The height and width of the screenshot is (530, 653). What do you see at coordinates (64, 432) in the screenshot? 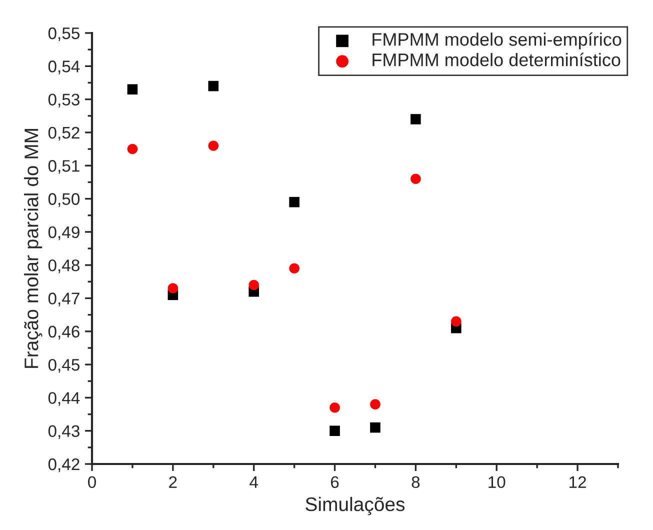
I see `y-tick-label: 0,43` at bounding box center [64, 432].